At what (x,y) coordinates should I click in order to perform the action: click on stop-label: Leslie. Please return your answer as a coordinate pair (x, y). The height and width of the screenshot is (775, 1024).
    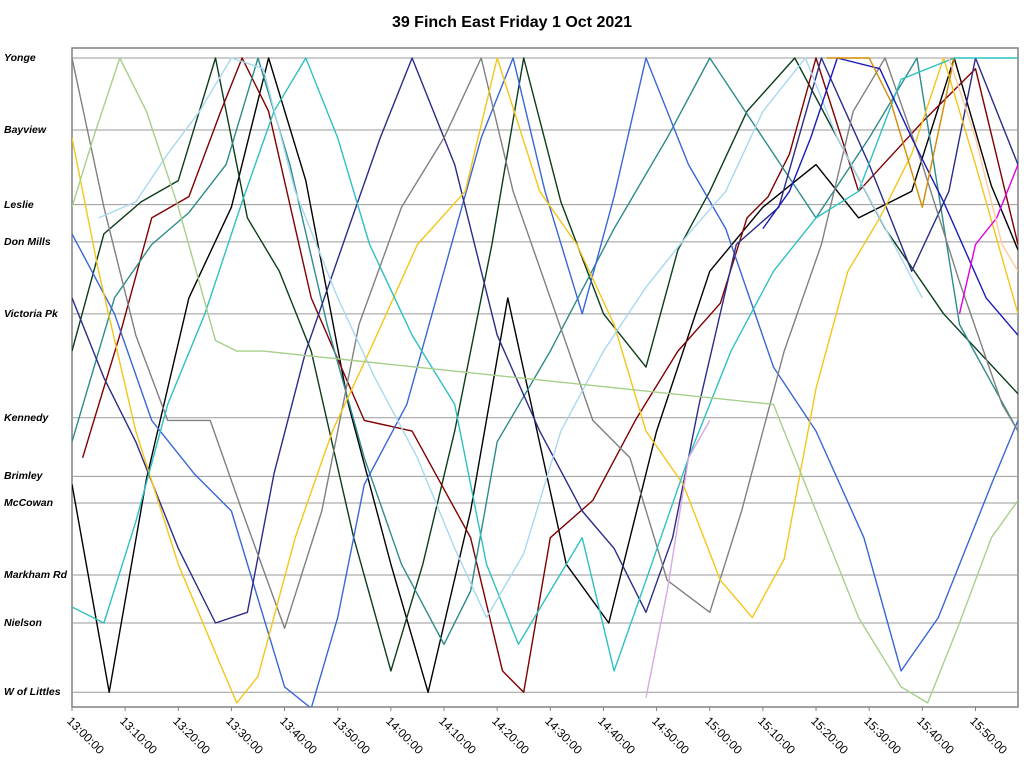
    Looking at the image, I should click on (19, 204).